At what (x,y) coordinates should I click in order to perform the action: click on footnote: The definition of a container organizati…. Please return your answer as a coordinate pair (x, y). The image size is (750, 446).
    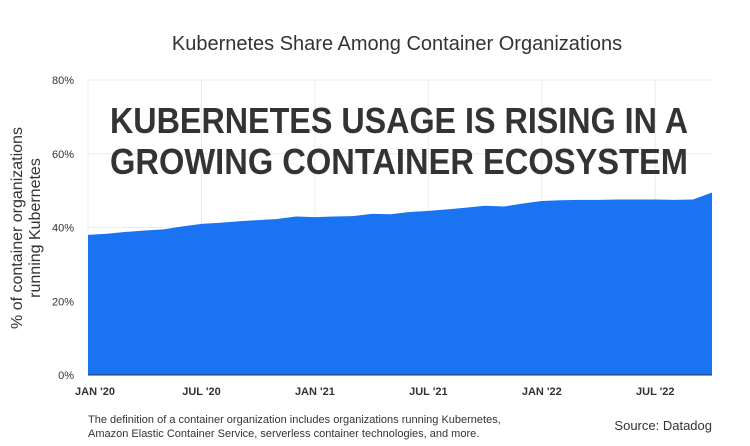
    Looking at the image, I should click on (294, 420).